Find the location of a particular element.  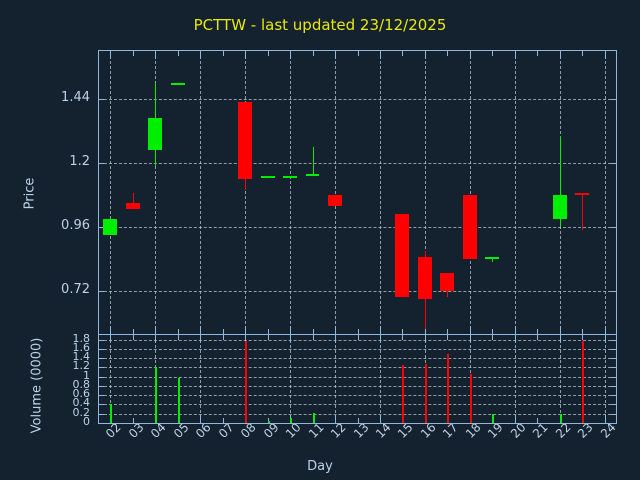

volume-tick-label: 1.2 is located at coordinates (81, 366).